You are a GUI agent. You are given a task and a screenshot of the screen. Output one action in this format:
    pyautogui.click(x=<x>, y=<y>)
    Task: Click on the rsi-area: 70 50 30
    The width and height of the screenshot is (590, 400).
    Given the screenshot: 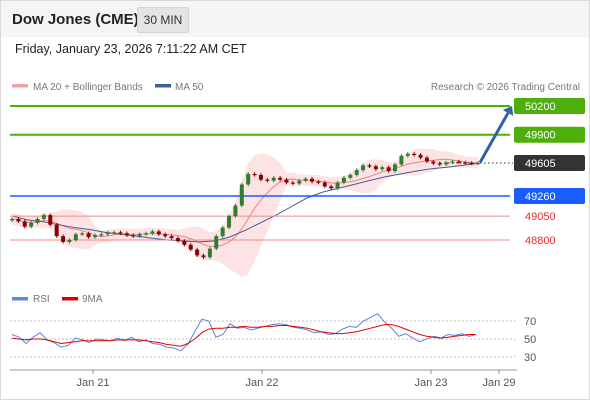 What is the action you would take?
    pyautogui.click(x=273, y=338)
    